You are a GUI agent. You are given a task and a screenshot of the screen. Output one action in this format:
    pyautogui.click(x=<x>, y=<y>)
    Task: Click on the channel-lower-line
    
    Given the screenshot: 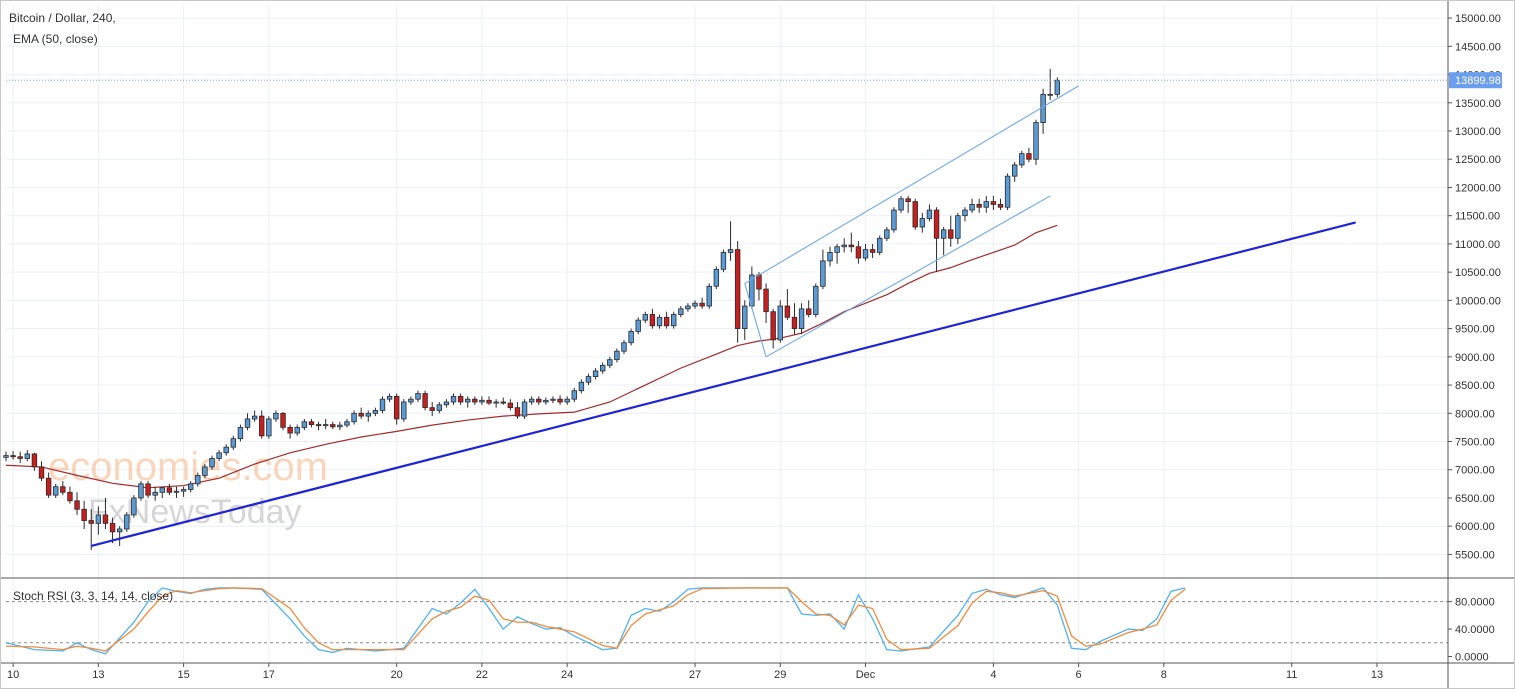 What is the action you would take?
    pyautogui.click(x=908, y=276)
    